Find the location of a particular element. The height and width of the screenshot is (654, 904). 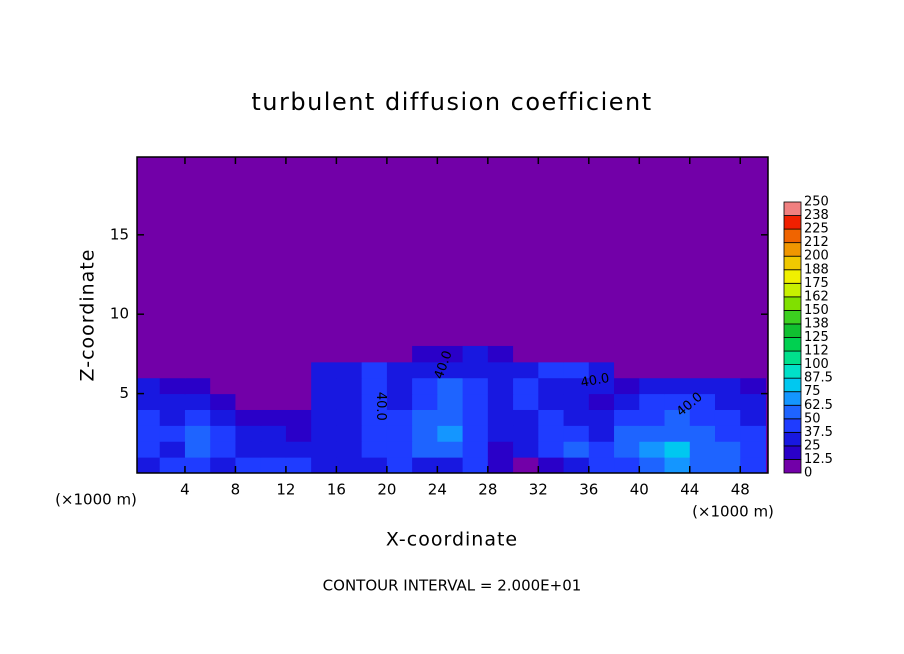

colorbar-label: 12.5 is located at coordinates (818, 459).